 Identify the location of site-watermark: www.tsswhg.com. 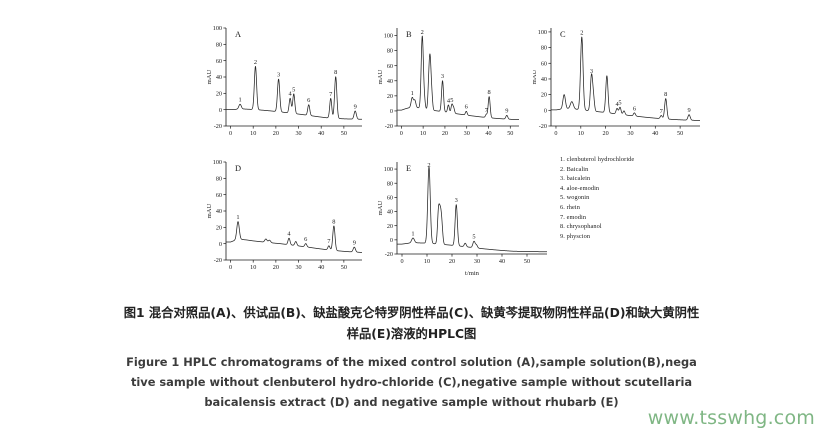
(731, 418).